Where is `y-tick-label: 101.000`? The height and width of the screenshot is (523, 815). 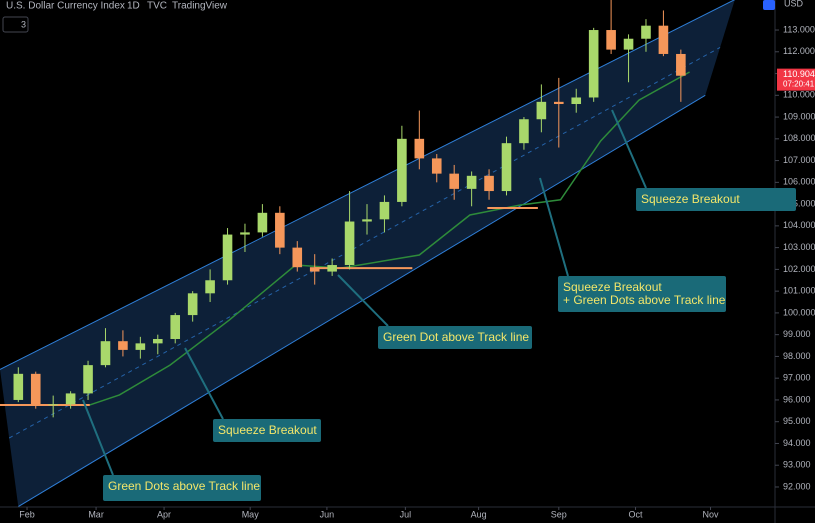 y-tick-label: 101.000 is located at coordinates (799, 291).